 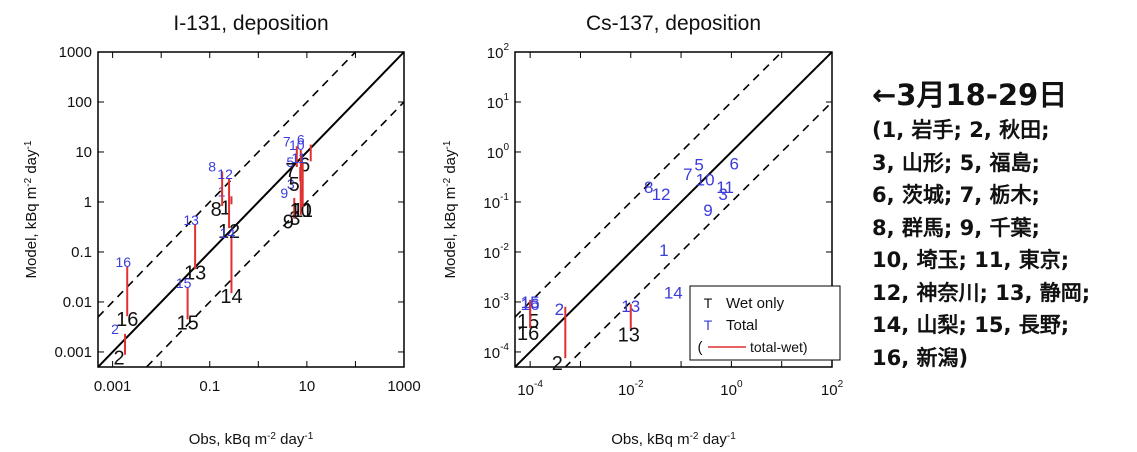 What do you see at coordinates (631, 389) in the screenshot?
I see `x-tick-label: 10⁻²` at bounding box center [631, 389].